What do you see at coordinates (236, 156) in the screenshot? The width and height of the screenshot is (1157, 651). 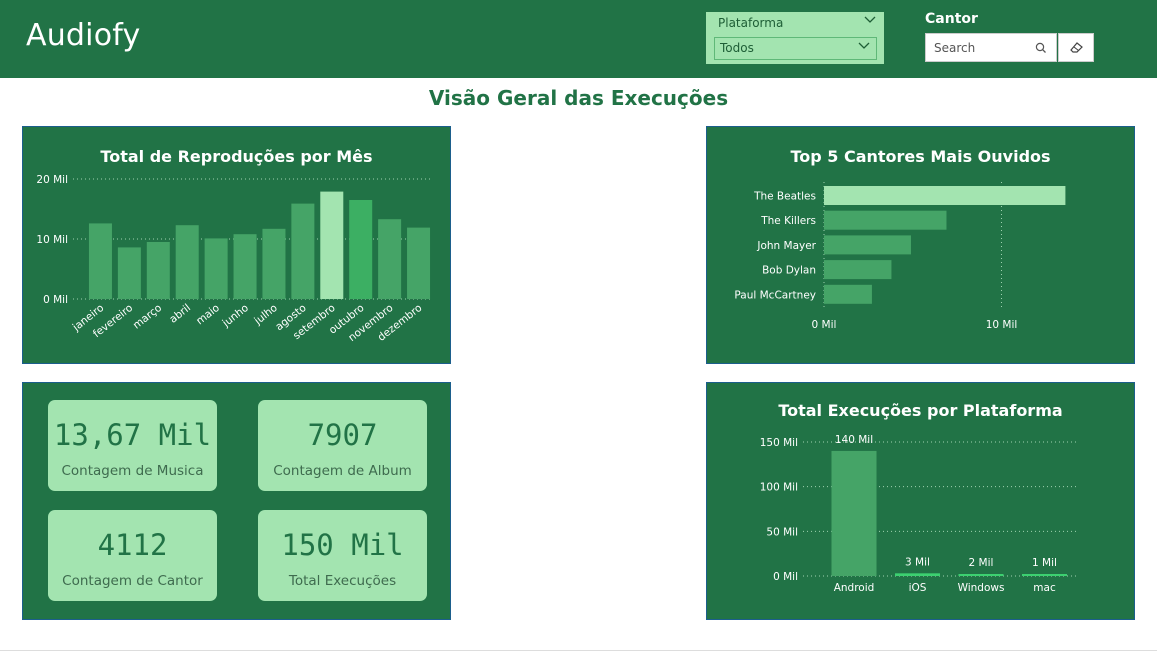 I see `monthly-chart-title: Total de Reproduções por Mês` at bounding box center [236, 156].